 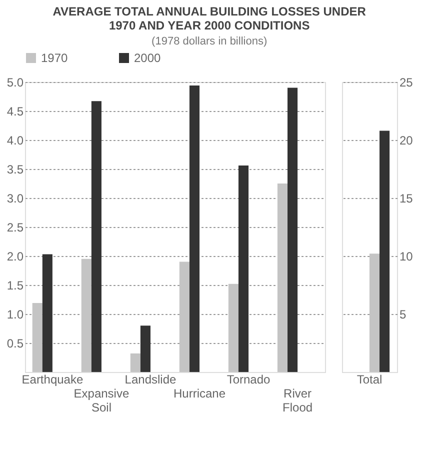 I want to click on y-tick-label: 25, so click(x=407, y=83).